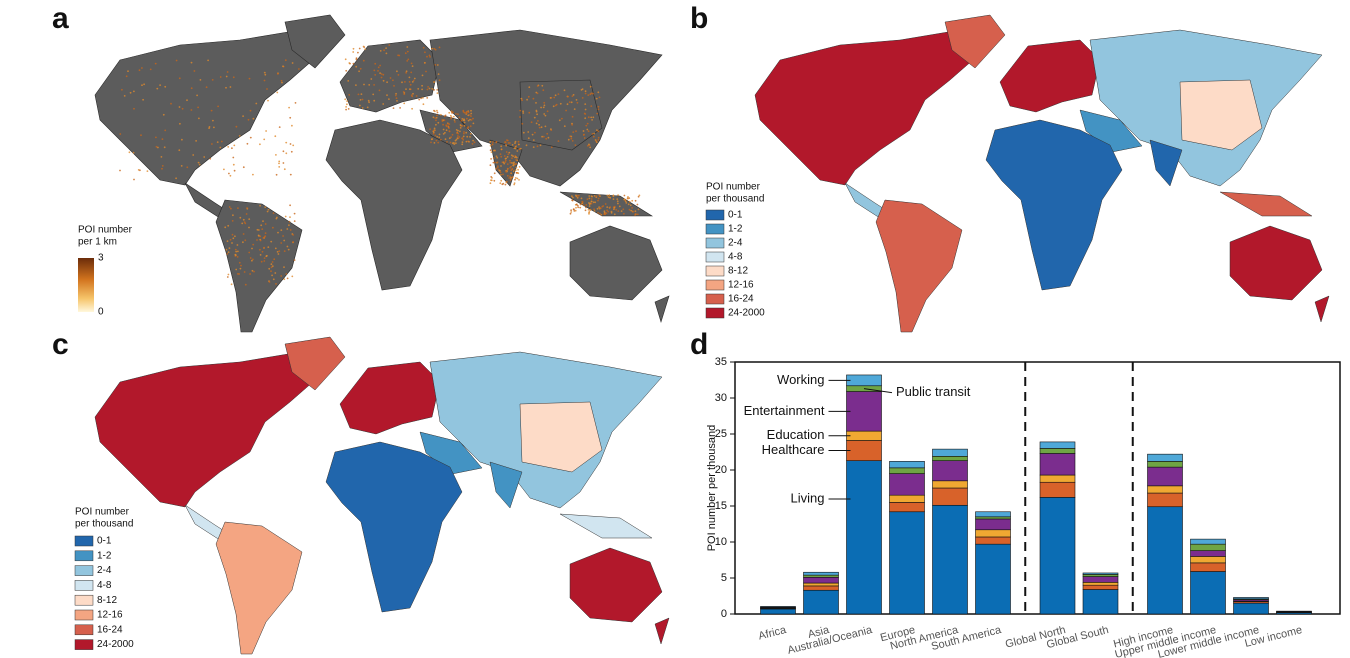  Describe the element at coordinates (735, 229) in the screenshot. I see `legend-label: 1-2` at that location.